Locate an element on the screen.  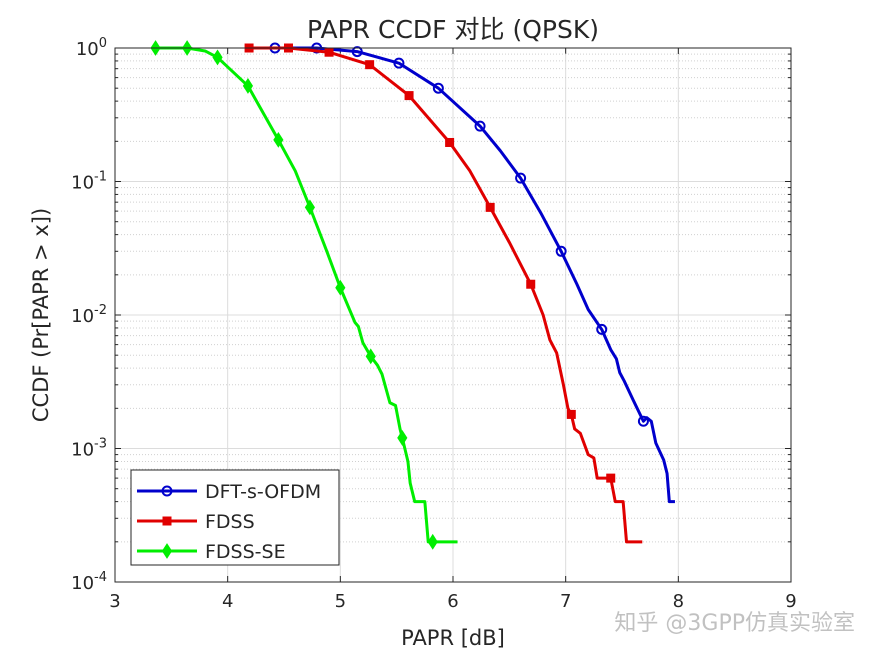
y-tick-label: 10⁻¹ is located at coordinates (89, 182).